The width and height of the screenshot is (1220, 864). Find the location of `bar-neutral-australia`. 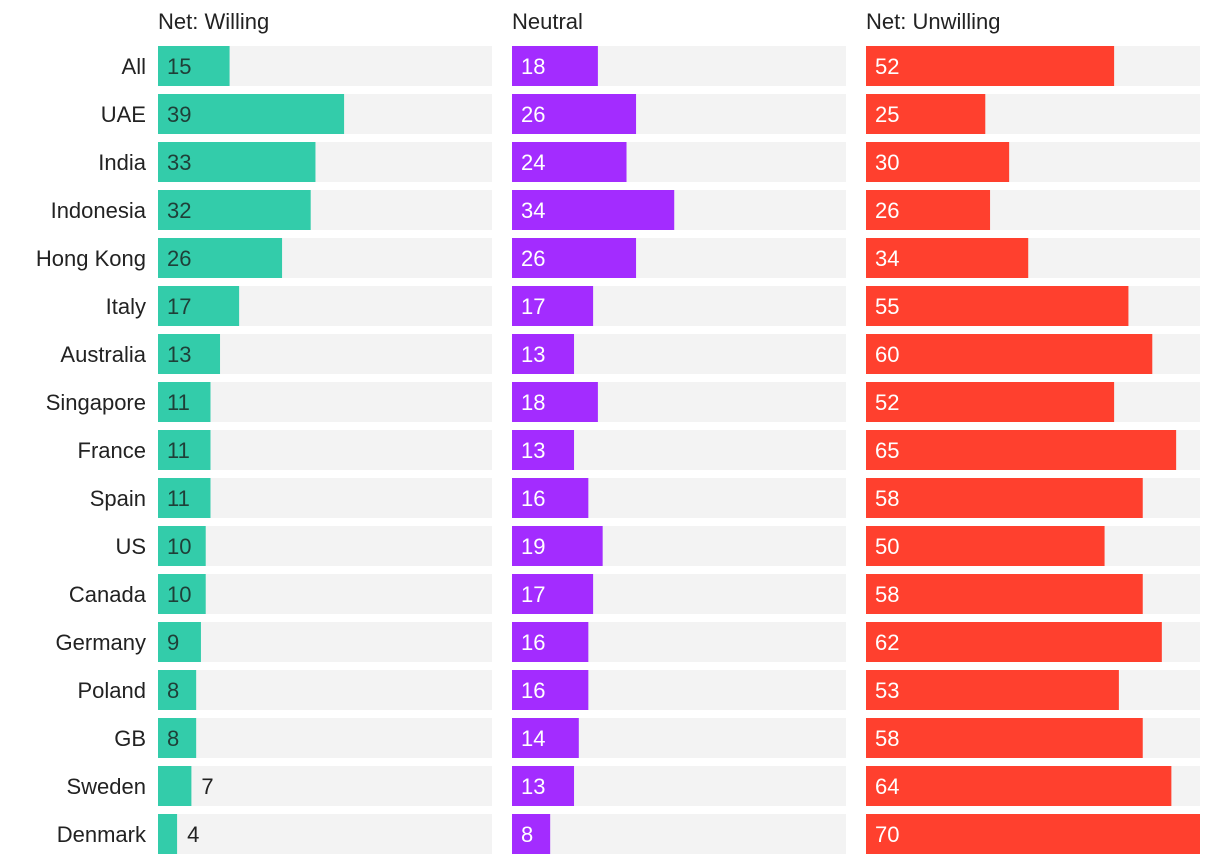

bar-neutral-australia is located at coordinates (543, 354).